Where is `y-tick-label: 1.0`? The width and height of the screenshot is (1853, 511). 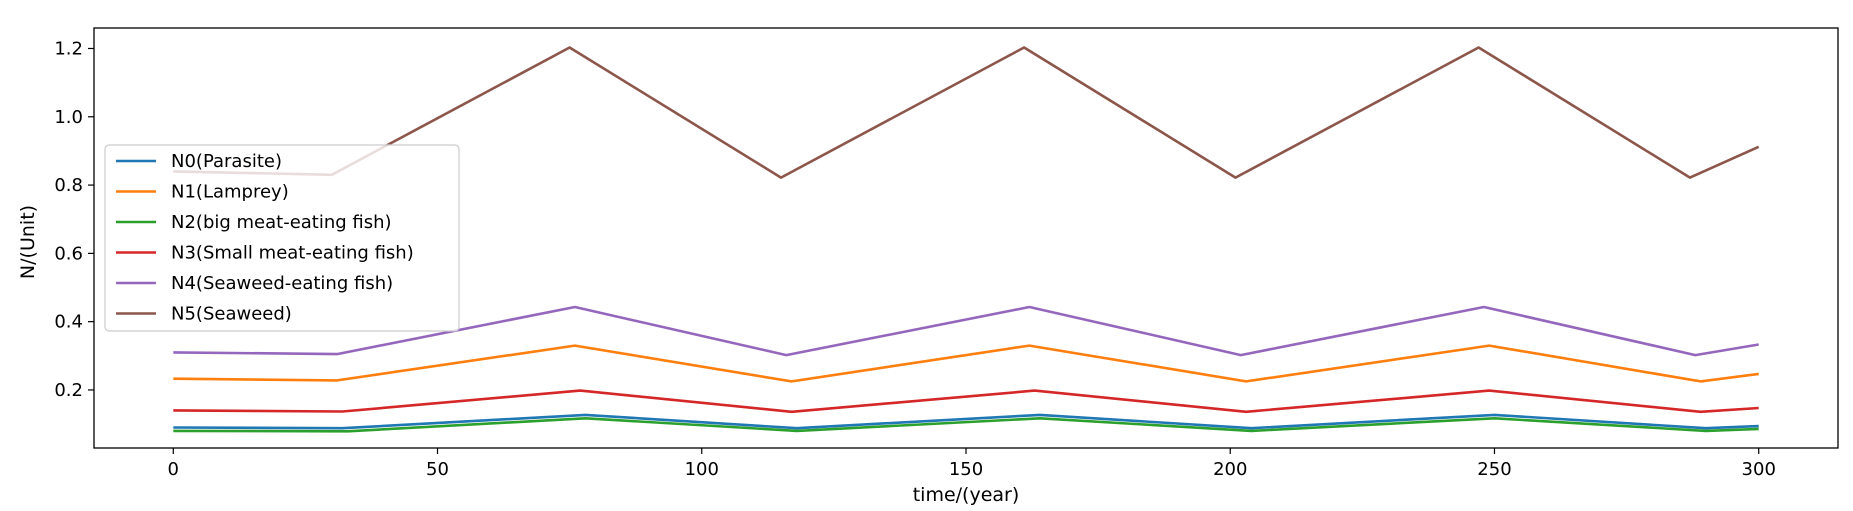 y-tick-label: 1.0 is located at coordinates (68, 117).